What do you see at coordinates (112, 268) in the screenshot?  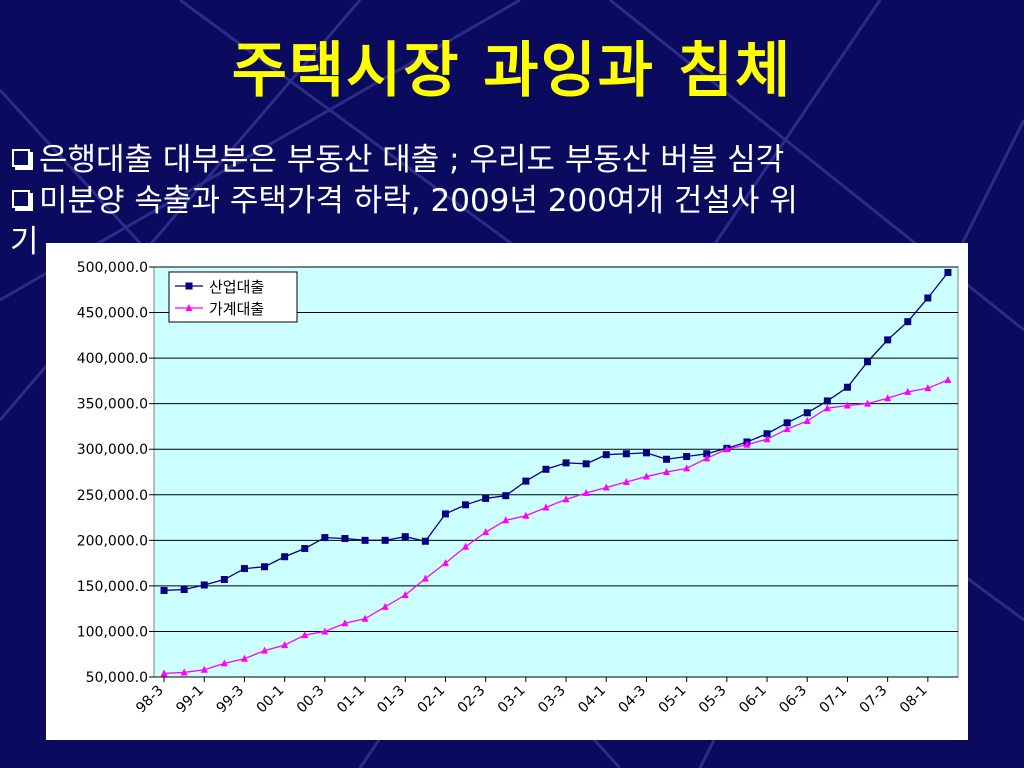 I see `y-tick-label: 500,000.0` at bounding box center [112, 268].